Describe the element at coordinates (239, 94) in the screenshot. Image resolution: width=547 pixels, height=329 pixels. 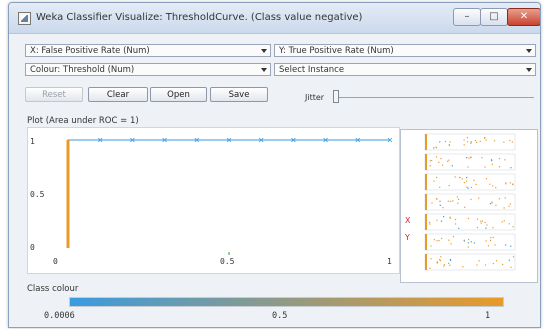
I see `save-button: Save` at that location.